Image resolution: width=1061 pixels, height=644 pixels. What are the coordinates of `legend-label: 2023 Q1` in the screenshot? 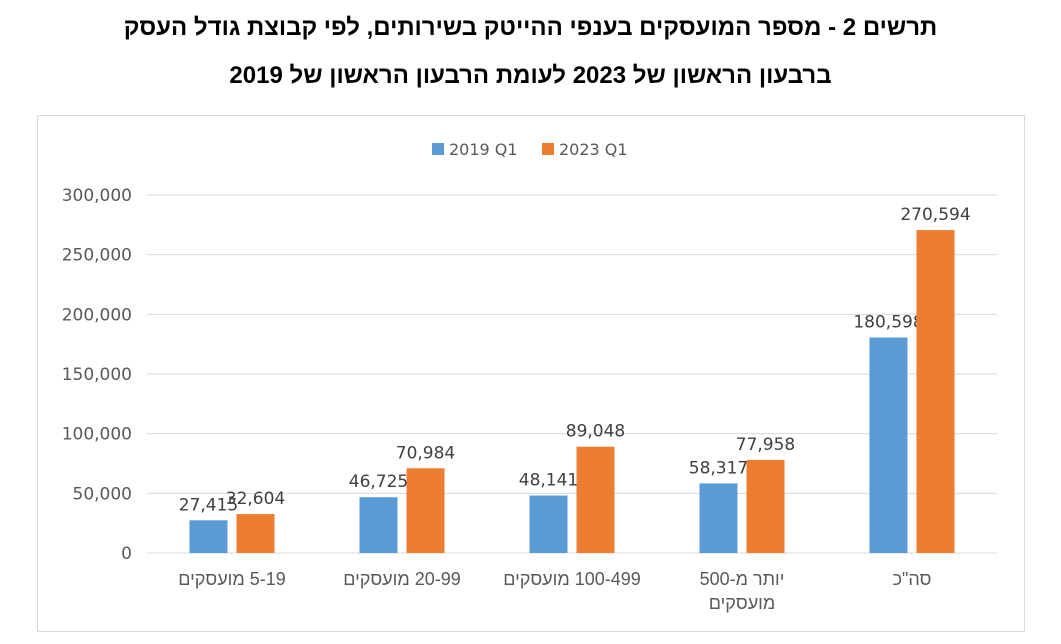 It's located at (593, 149).